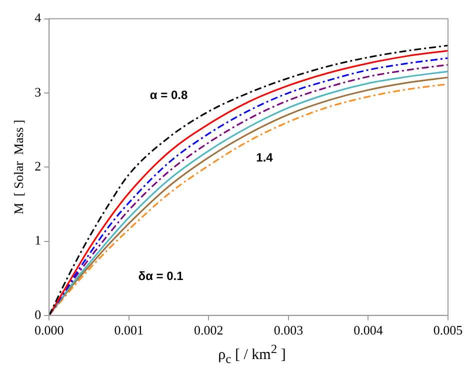  Describe the element at coordinates (129, 330) in the screenshot. I see `x-tick-label: 0.001` at that location.